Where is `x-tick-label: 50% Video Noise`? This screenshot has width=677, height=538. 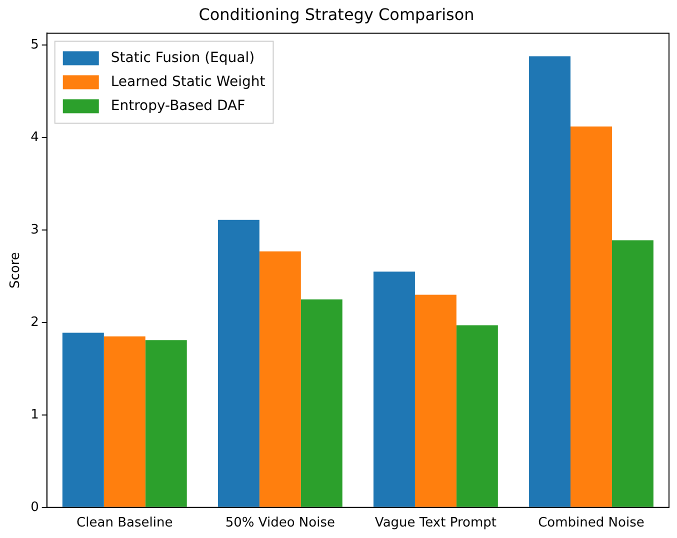 x-tick-label: 50% Video Noise is located at coordinates (280, 523).